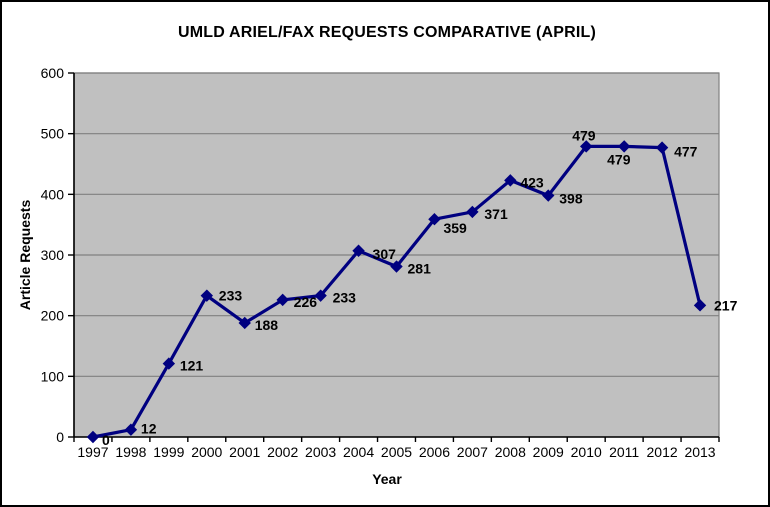 This screenshot has width=770, height=507. I want to click on data-label: 226, so click(306, 302).